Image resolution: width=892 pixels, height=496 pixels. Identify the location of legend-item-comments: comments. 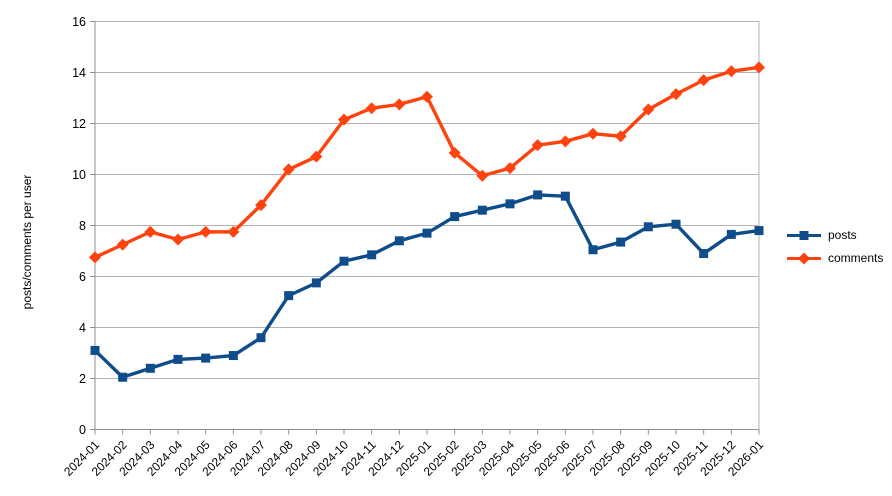
(834, 258).